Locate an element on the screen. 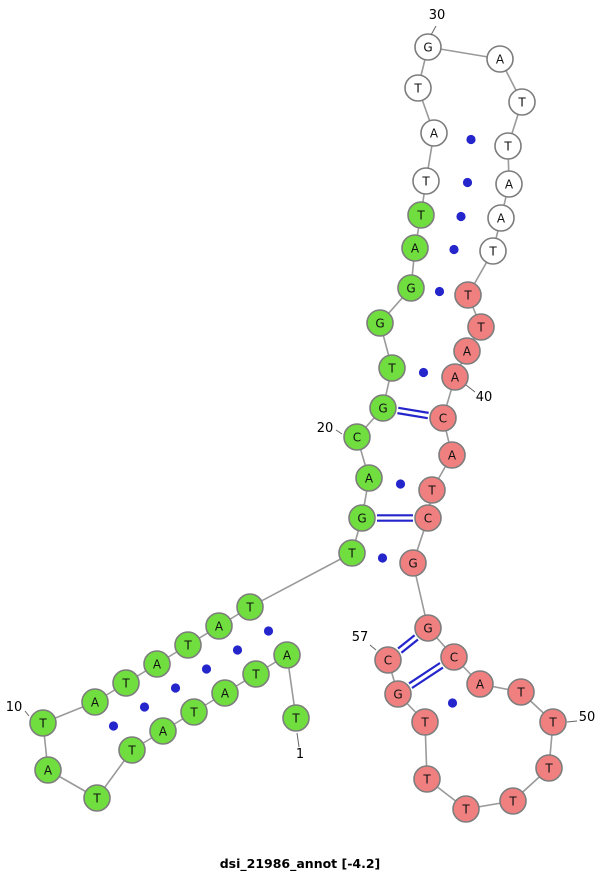 The image size is (600, 878). nucleotide-31: A is located at coordinates (500, 59).